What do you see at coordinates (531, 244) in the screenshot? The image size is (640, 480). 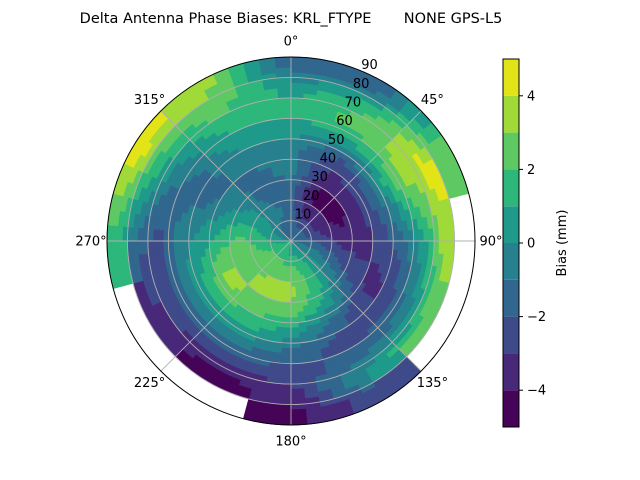 I see `colorbar-tick-label: 0` at bounding box center [531, 244].